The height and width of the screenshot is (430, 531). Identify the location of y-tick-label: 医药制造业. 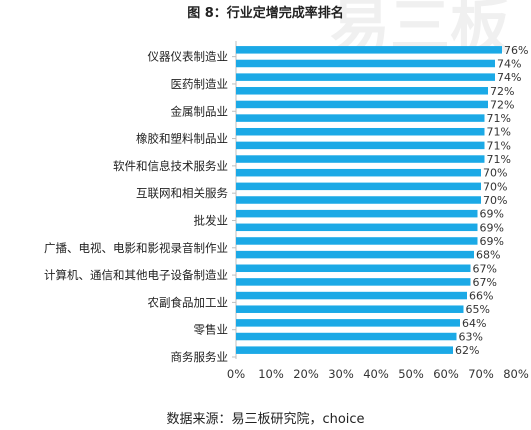
(200, 84).